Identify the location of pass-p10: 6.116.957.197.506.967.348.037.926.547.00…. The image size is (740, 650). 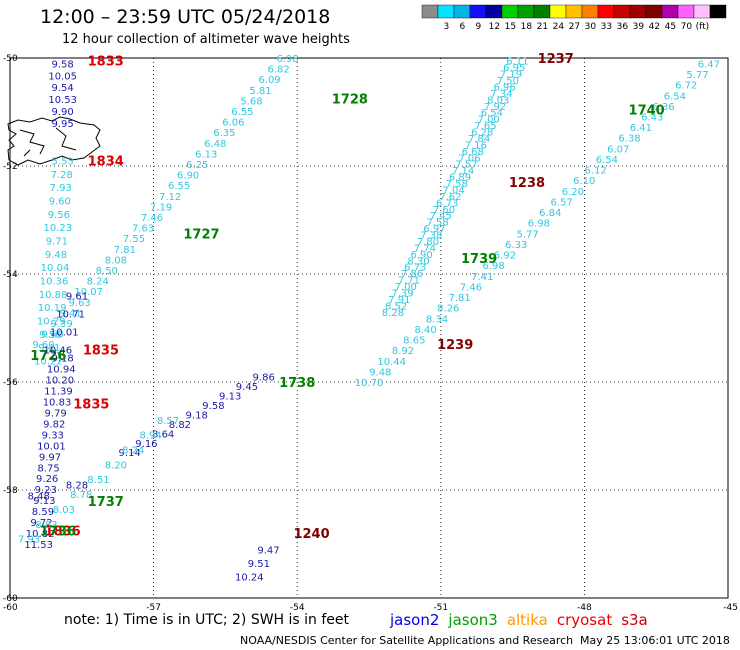
(478, 202).